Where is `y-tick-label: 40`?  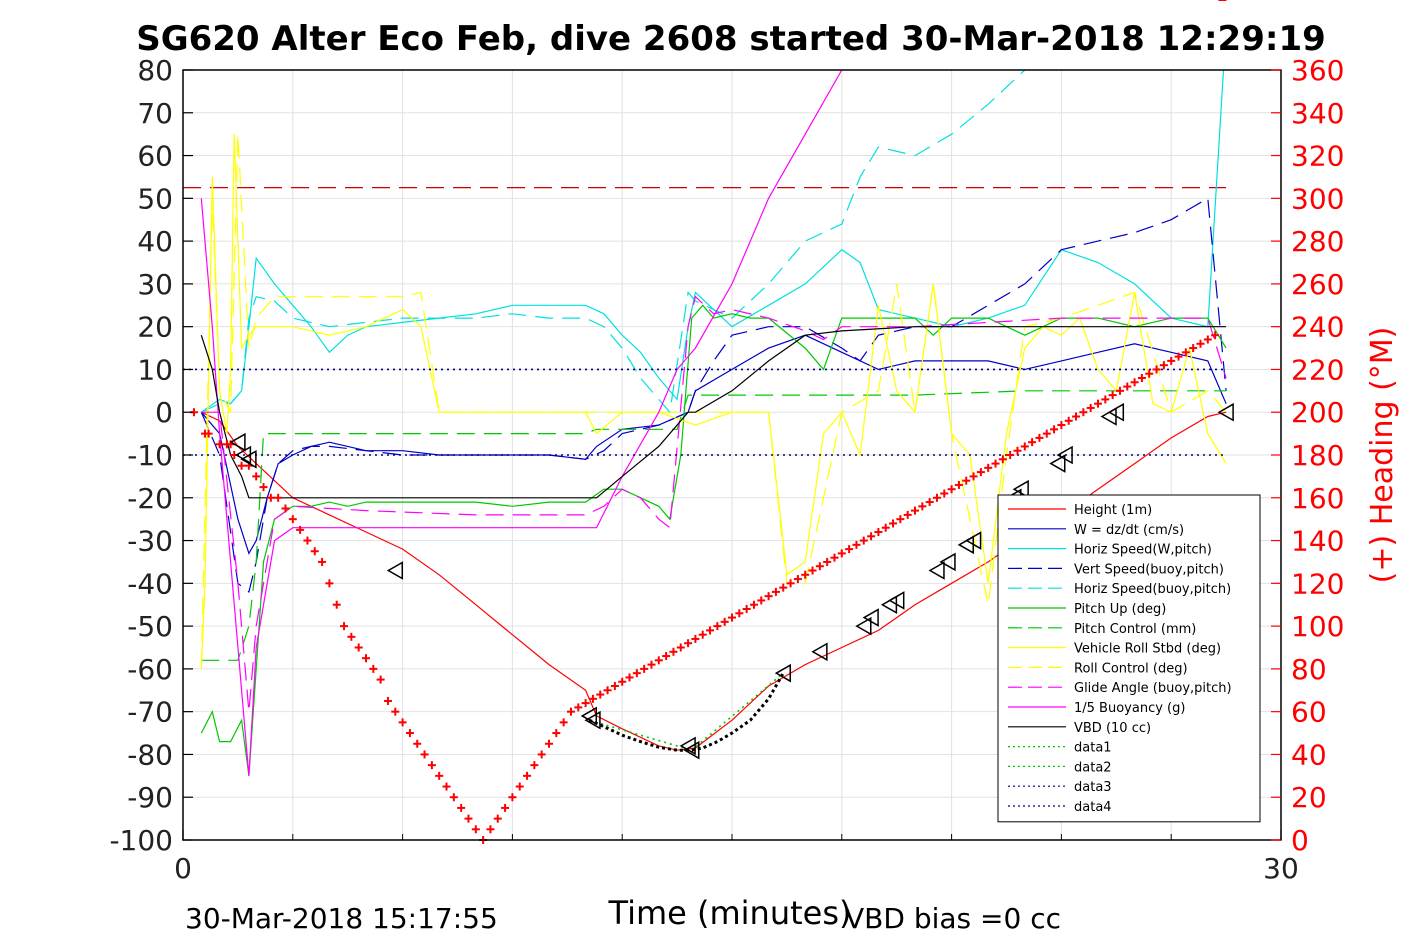 y-tick-label: 40 is located at coordinates (155, 241).